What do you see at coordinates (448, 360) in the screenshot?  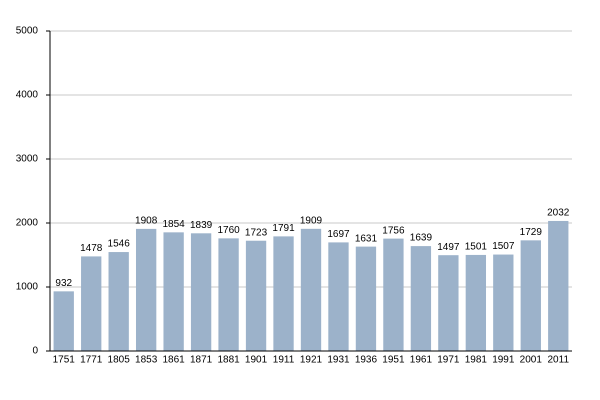 I see `x-tick-label: 1971` at bounding box center [448, 360].